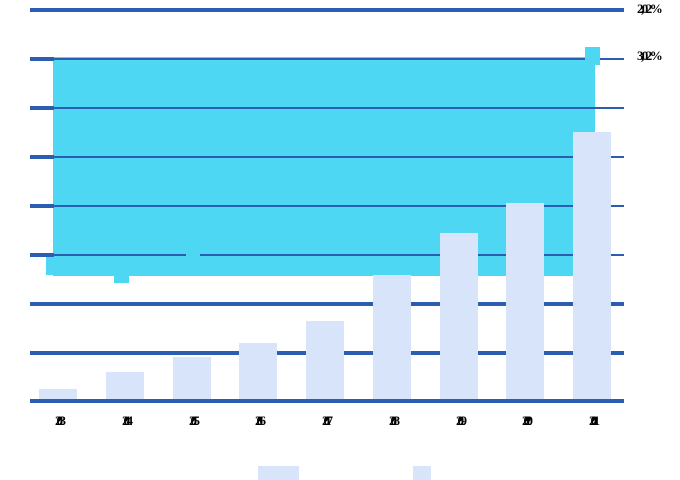  What do you see at coordinates (592, 265) in the screenshot?
I see `bar-2021` at bounding box center [592, 265].